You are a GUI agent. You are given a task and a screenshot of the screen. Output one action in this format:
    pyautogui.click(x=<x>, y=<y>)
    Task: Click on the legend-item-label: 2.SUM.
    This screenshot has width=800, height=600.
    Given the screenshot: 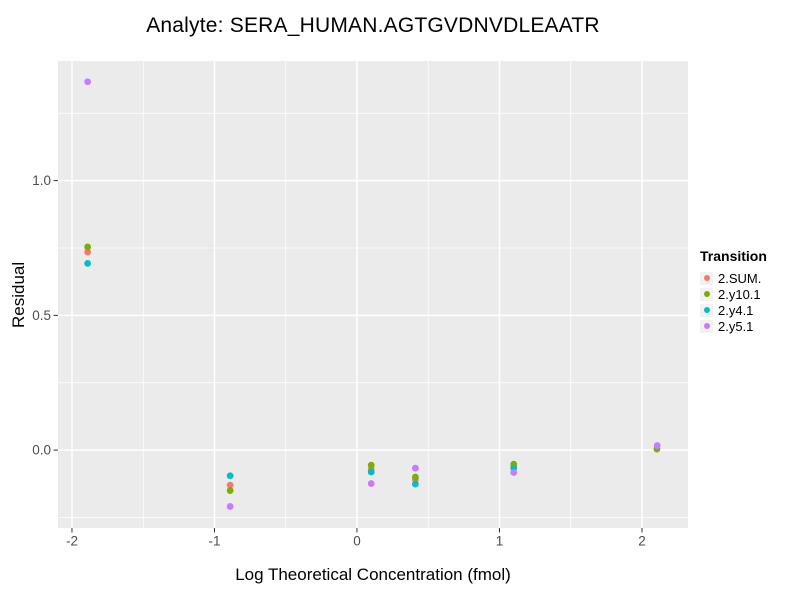 What is the action you would take?
    pyautogui.click(x=740, y=278)
    